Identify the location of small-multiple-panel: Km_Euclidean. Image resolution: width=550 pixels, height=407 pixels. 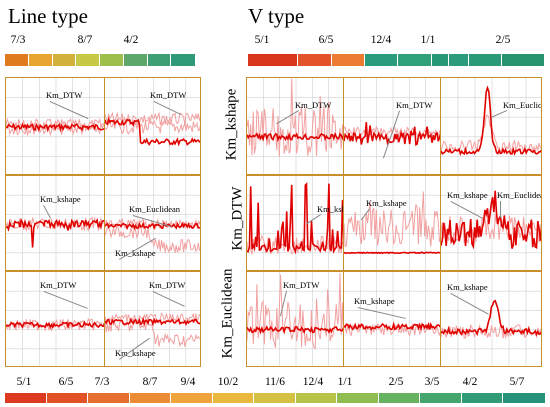
(491, 126).